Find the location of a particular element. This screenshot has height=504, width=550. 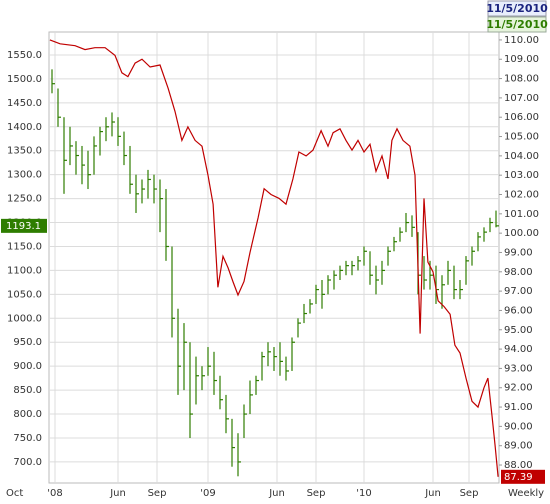

y-tick-label: 700.0 is located at coordinates (27, 462).